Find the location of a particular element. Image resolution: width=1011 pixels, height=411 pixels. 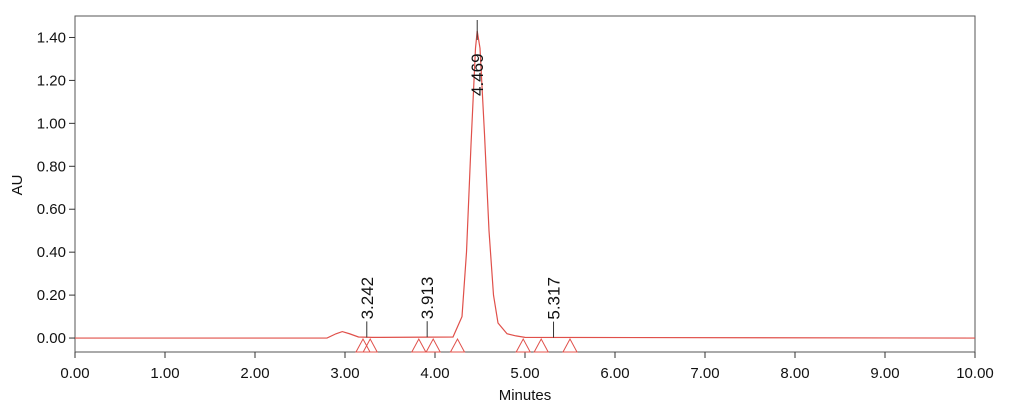

peak-label: 3.913 is located at coordinates (427, 298).